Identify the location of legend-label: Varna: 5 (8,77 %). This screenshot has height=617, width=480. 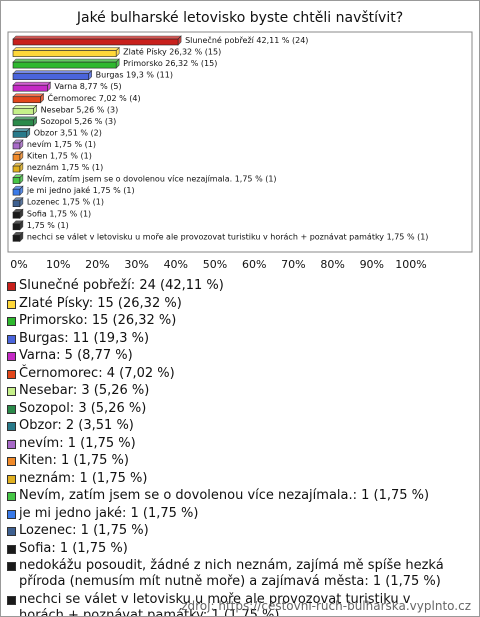
(76, 355).